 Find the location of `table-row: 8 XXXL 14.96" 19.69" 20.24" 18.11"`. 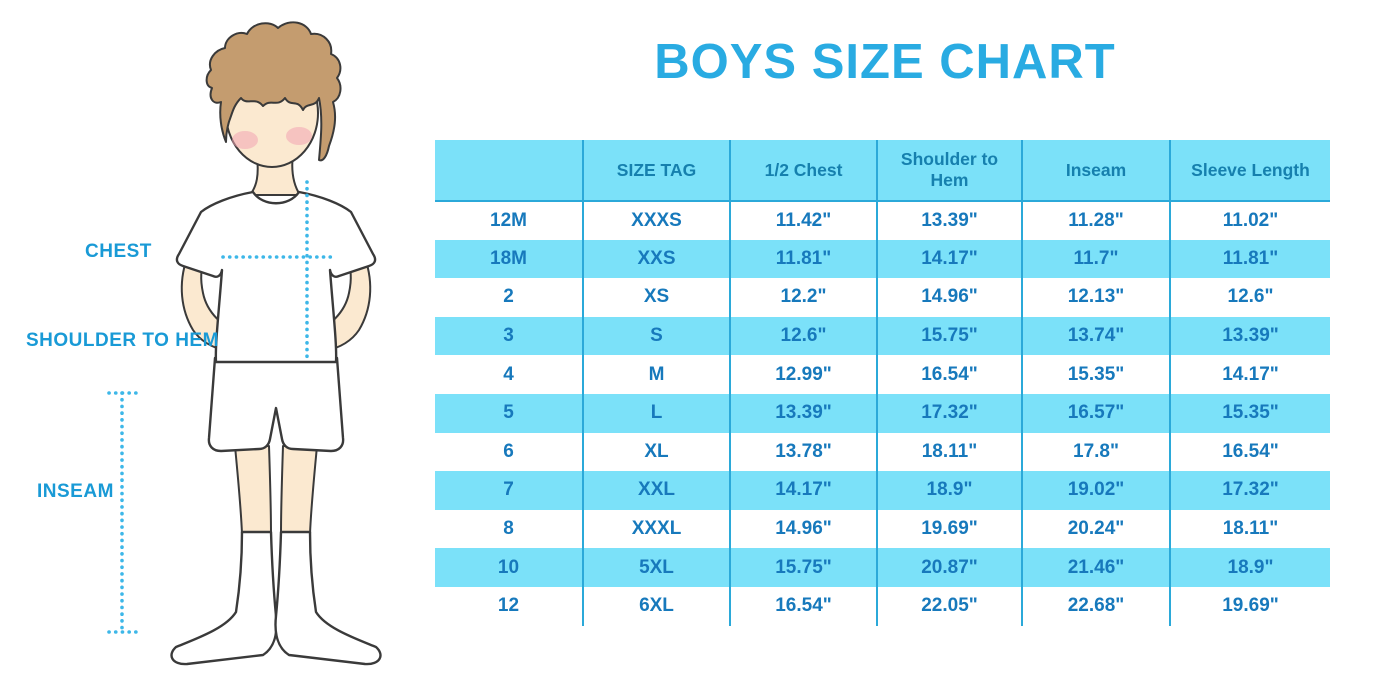

table-row: 8 XXXL 14.96" 19.69" 20.24" 18.11" is located at coordinates (882, 529).